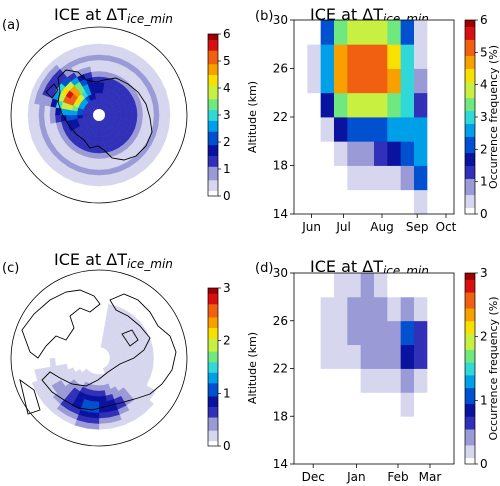 Image resolution: width=500 pixels, height=486 pixels. I want to click on colorbar-tick-label: 6, so click(484, 20).